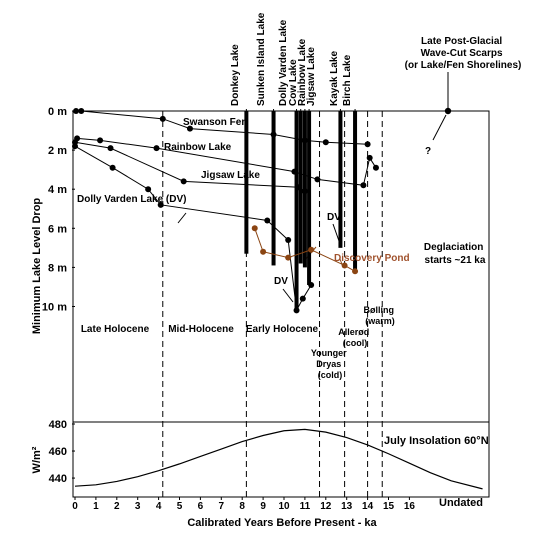 Image resolution: width=534 pixels, height=550 pixels. I want to click on lake-bar-label-7: Birch Lake, so click(347, 80).